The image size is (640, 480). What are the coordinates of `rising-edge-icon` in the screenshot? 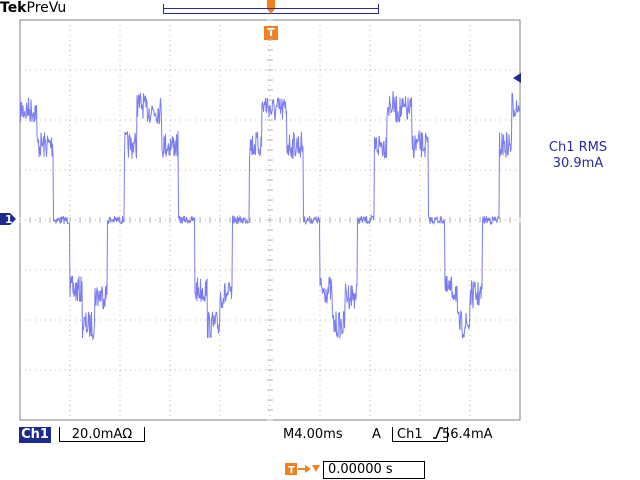 It's located at (437, 433).